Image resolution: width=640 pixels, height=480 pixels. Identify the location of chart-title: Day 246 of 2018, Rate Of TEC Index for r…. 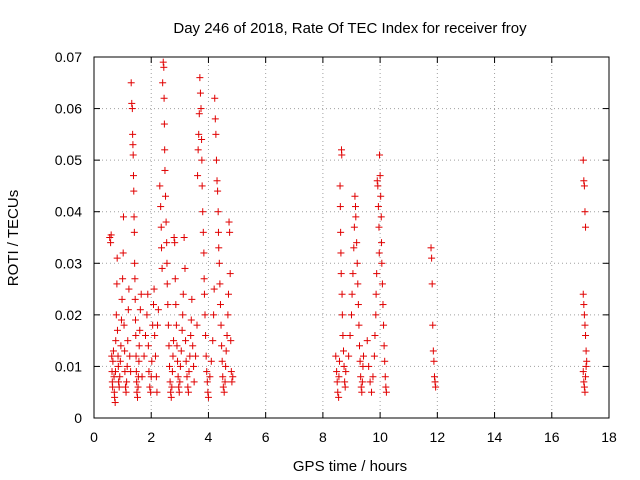
(350, 28).